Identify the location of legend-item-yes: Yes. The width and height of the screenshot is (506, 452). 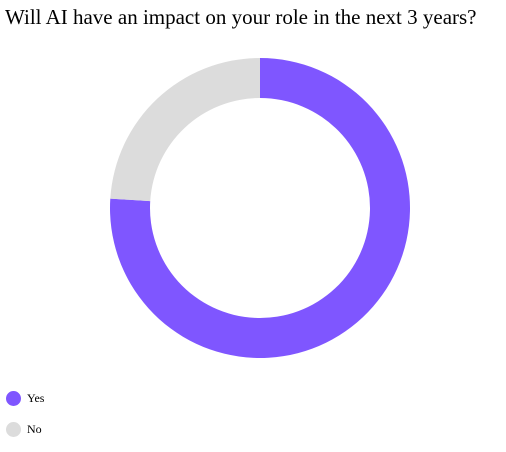
(25, 398).